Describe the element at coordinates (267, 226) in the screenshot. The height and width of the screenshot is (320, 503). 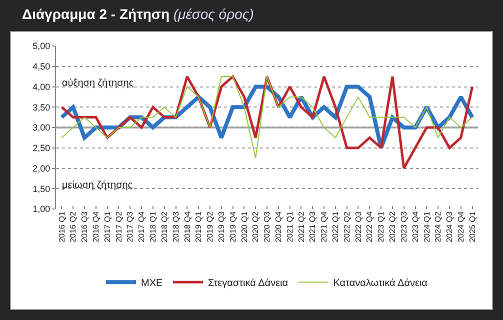
I see `x-tick-label: 2020 Q3` at that location.